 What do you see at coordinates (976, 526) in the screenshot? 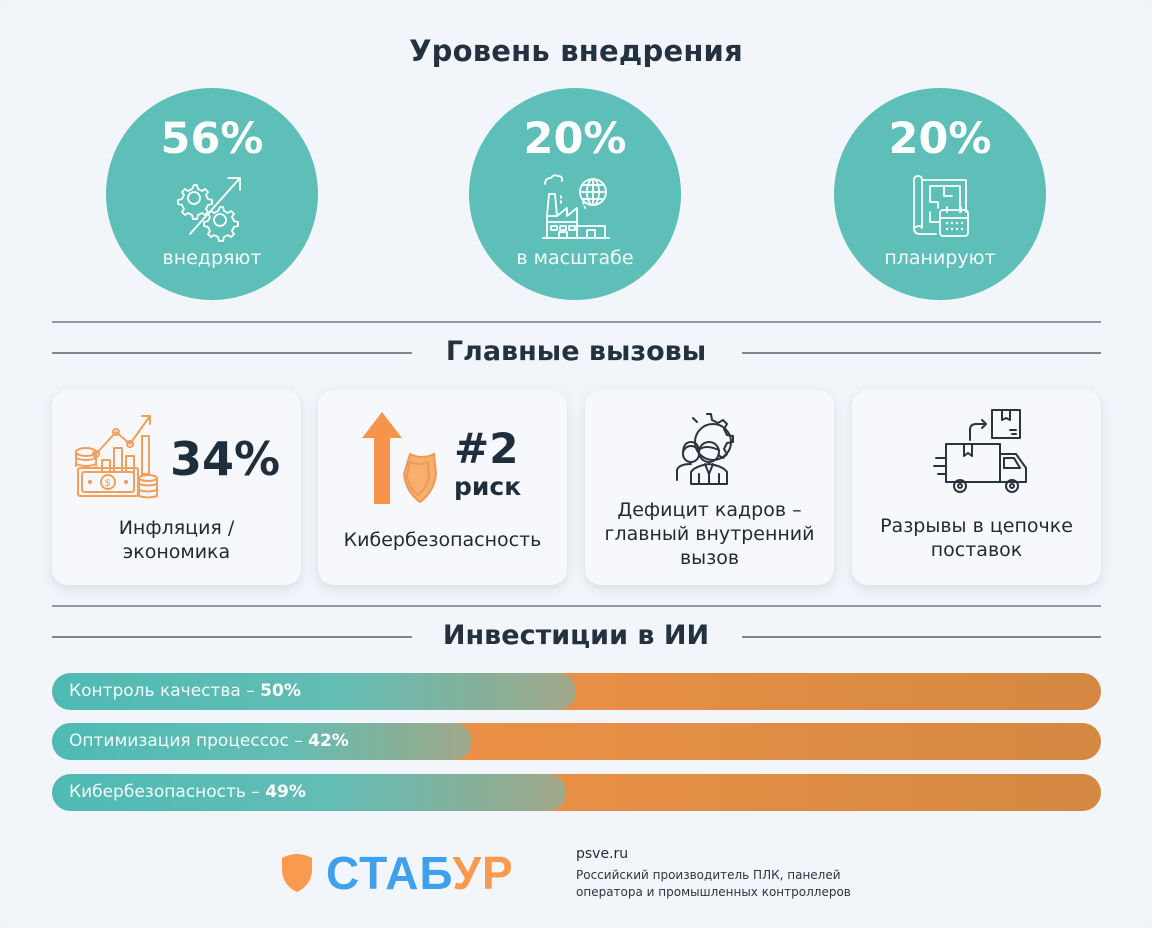
I see `caption-line: Разрывы в цепочке` at bounding box center [976, 526].